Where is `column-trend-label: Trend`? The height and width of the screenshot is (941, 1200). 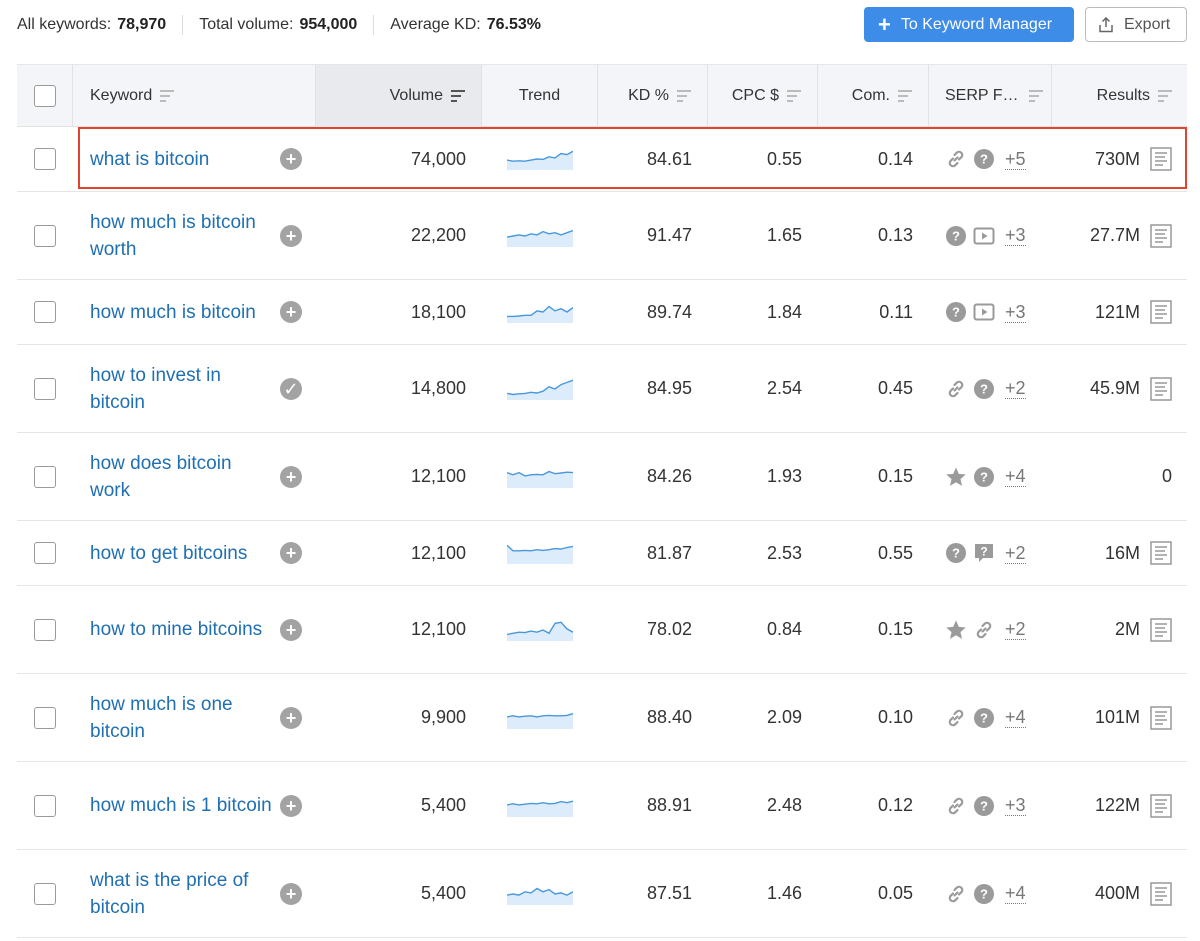
column-trend-label: Trend is located at coordinates (539, 95).